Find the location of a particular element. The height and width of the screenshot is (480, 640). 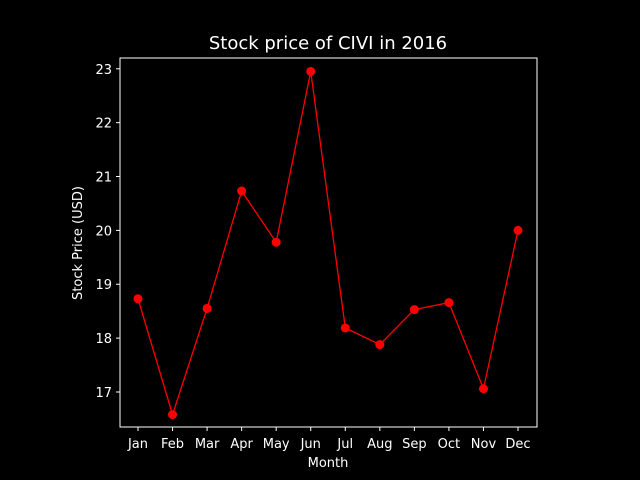

y-tick-label: 17 is located at coordinates (103, 393).